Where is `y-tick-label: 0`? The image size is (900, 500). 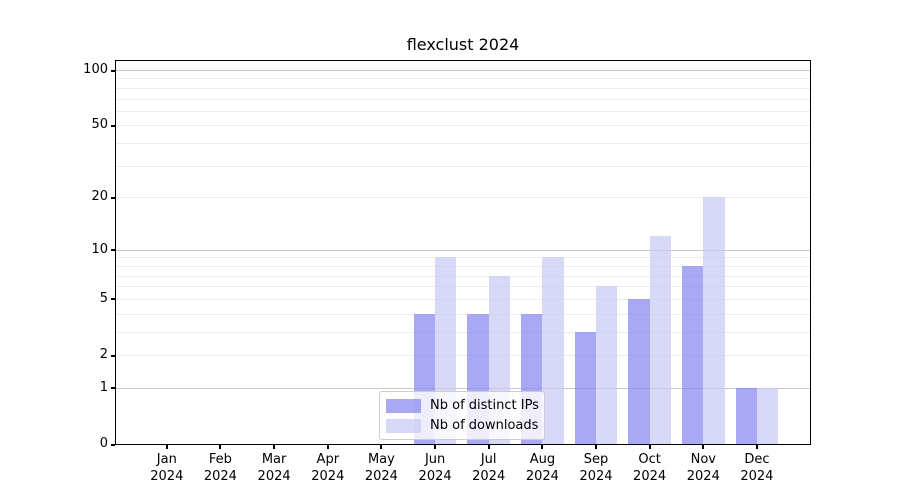 y-tick-label: 0 is located at coordinates (103, 444).